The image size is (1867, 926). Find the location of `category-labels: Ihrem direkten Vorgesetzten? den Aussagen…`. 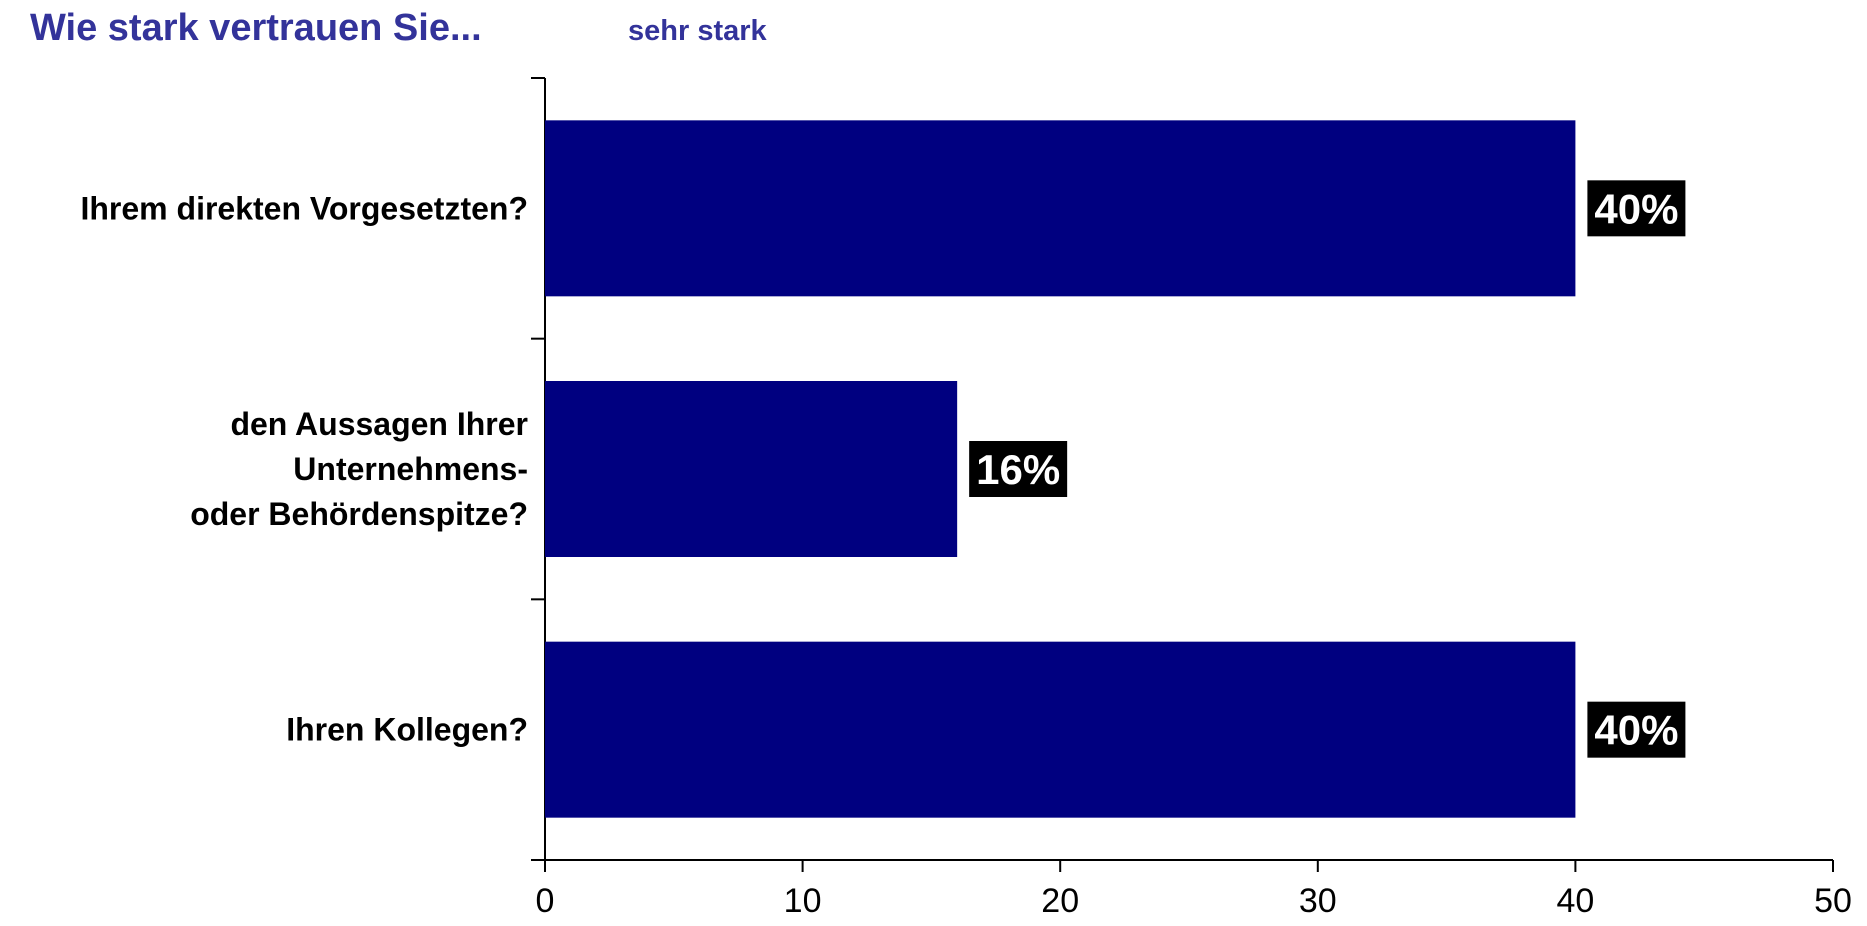

category-labels: Ihrem direkten Vorgesetzten? den Aussagen… is located at coordinates (304, 468).